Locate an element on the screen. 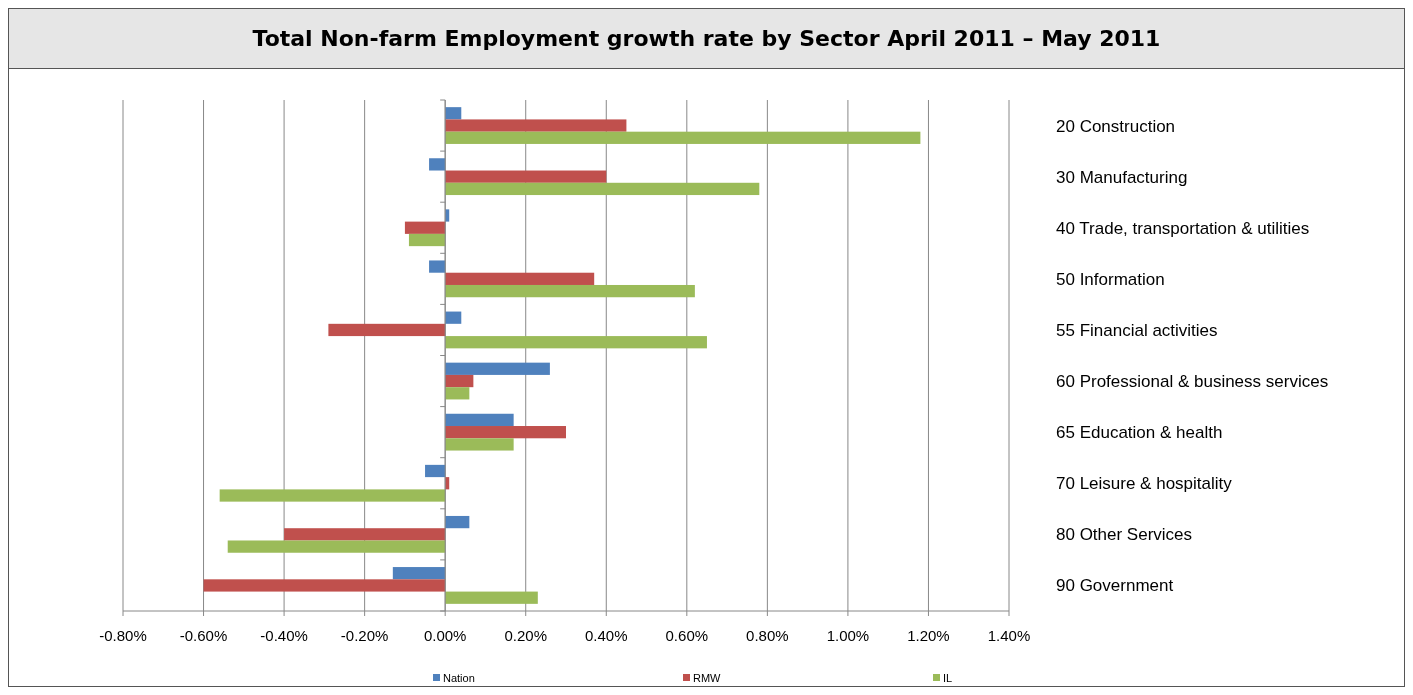  y-tick-label: 55 Financial activities is located at coordinates (1137, 330).